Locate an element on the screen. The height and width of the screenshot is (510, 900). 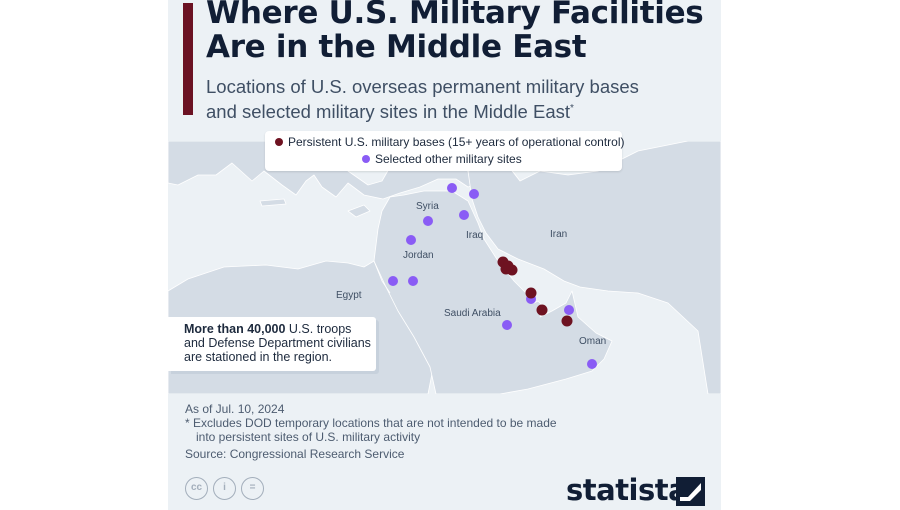
label-jordan: Jordan is located at coordinates (418, 255).